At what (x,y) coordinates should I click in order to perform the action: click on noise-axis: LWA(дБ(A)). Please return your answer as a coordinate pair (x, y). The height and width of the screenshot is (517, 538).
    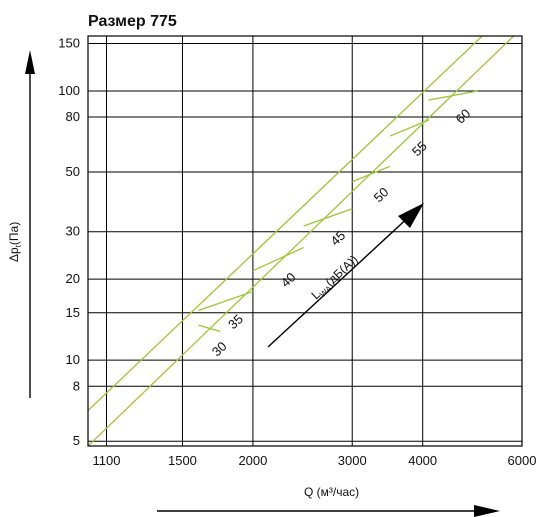
    Looking at the image, I should click on (345, 275).